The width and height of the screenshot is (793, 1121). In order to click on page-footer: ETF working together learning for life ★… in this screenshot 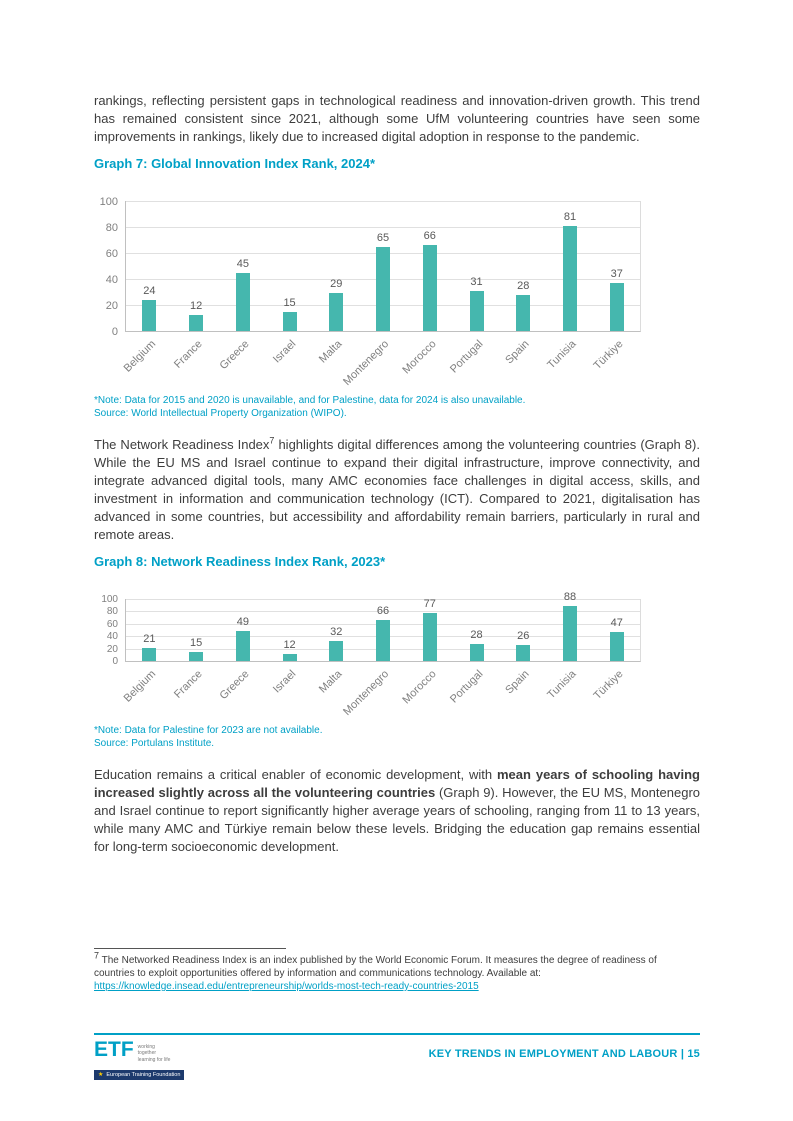, I will do `click(397, 1057)`.